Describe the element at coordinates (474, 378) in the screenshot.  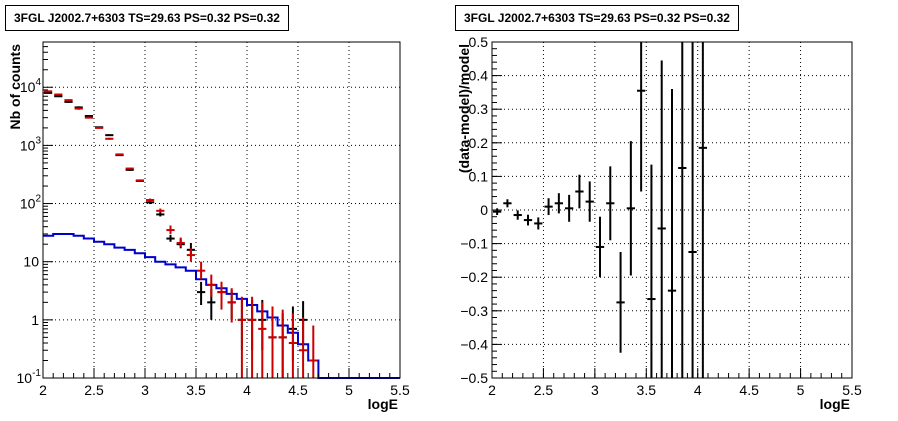
I see `y-tick-label: −0.5` at that location.